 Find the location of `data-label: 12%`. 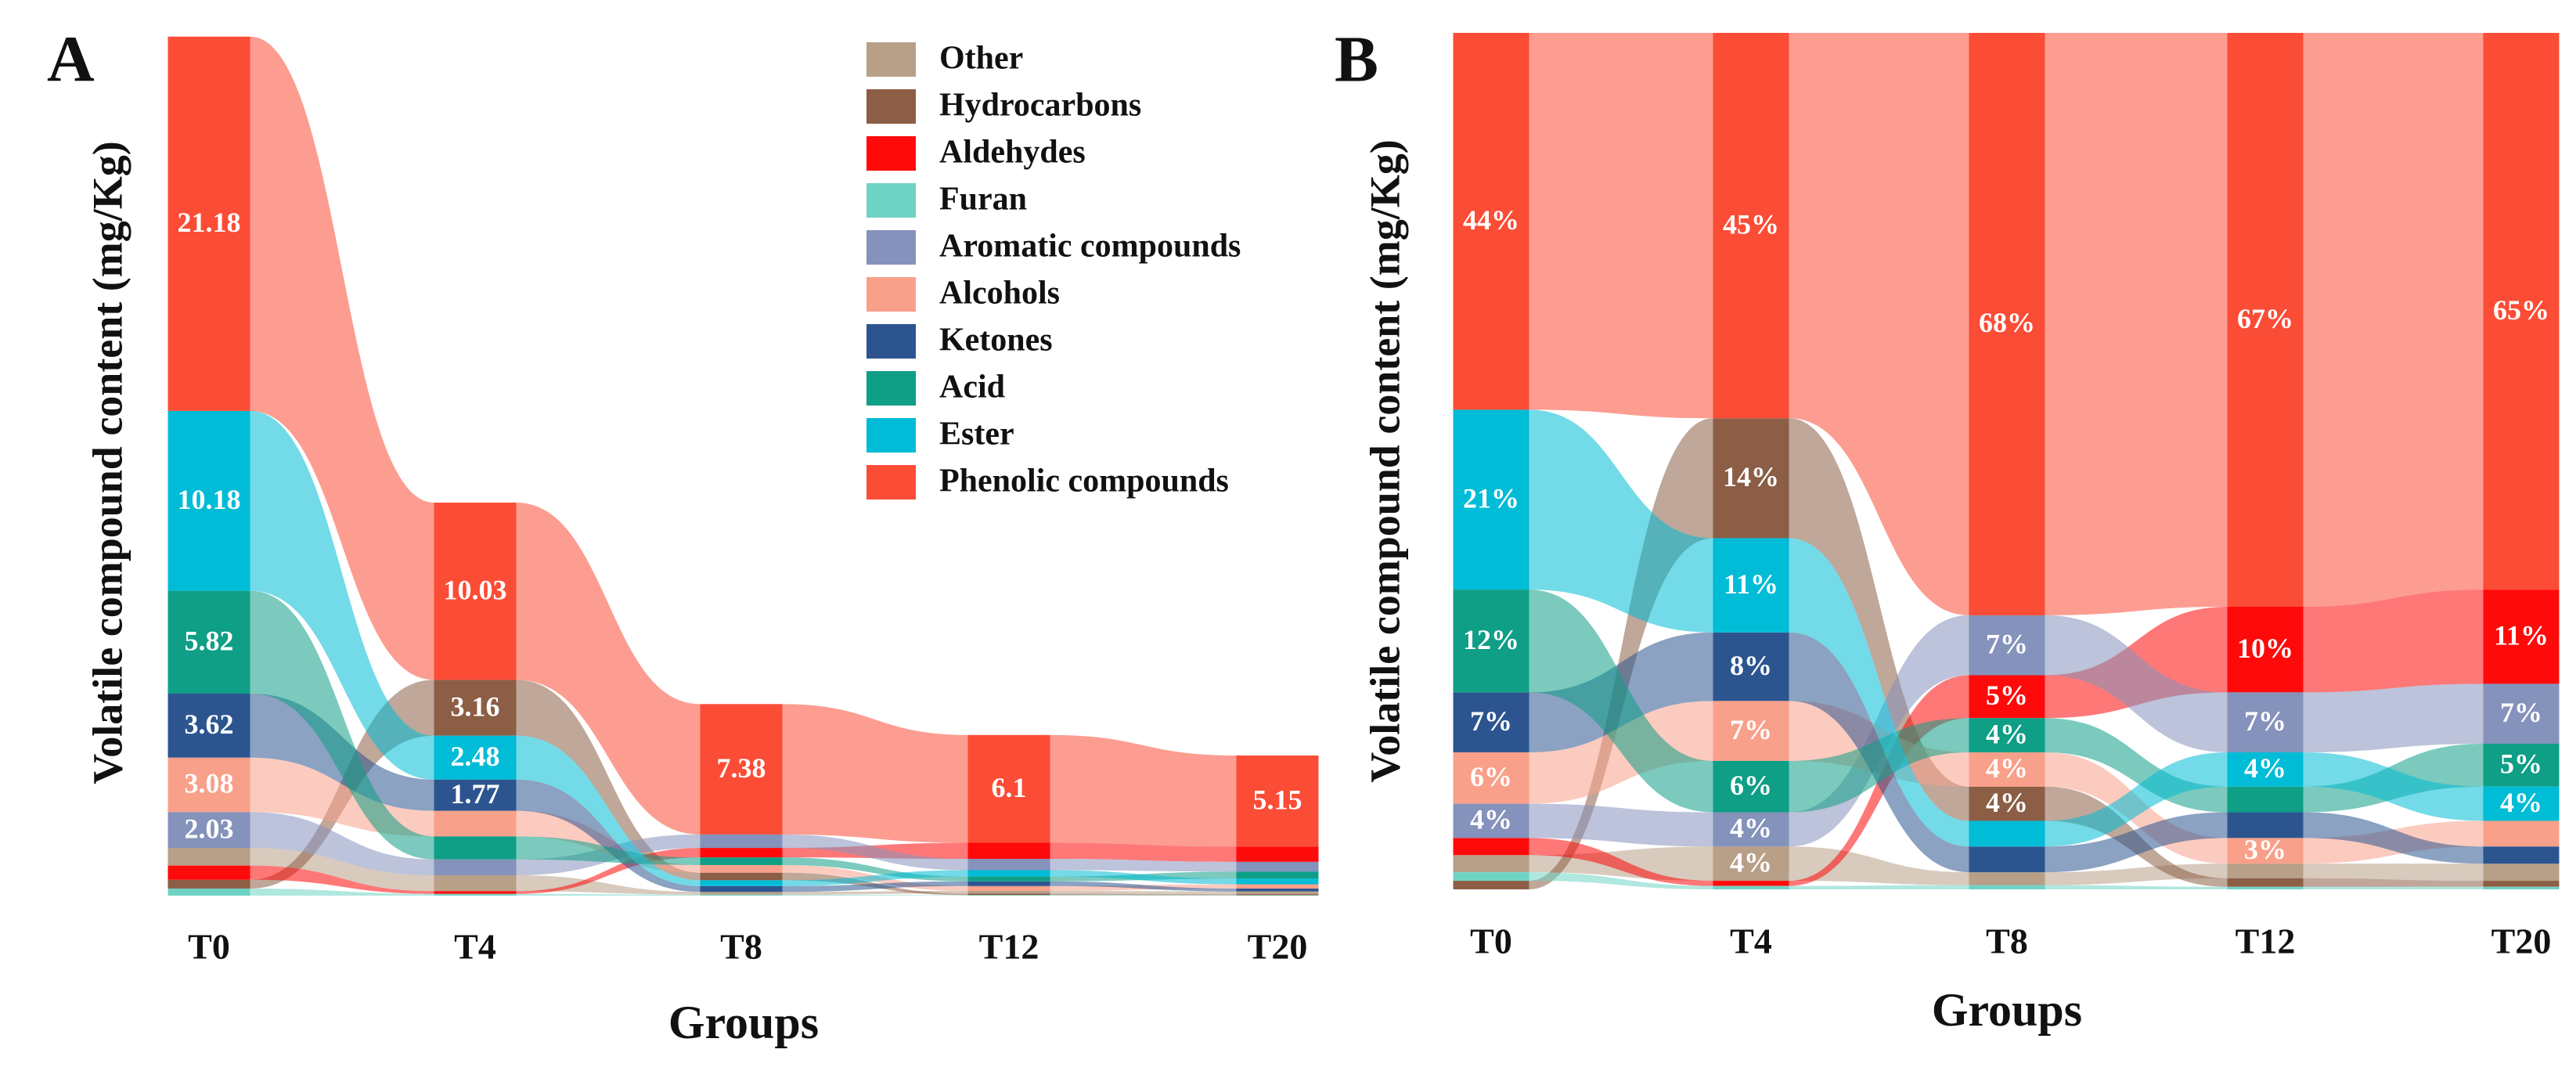

data-label: 12% is located at coordinates (1491, 639).